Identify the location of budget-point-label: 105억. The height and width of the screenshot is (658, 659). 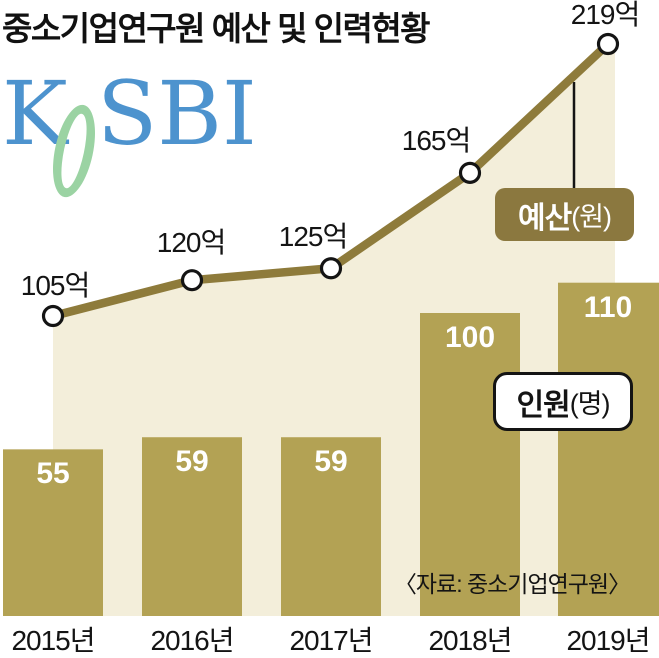
(55, 285).